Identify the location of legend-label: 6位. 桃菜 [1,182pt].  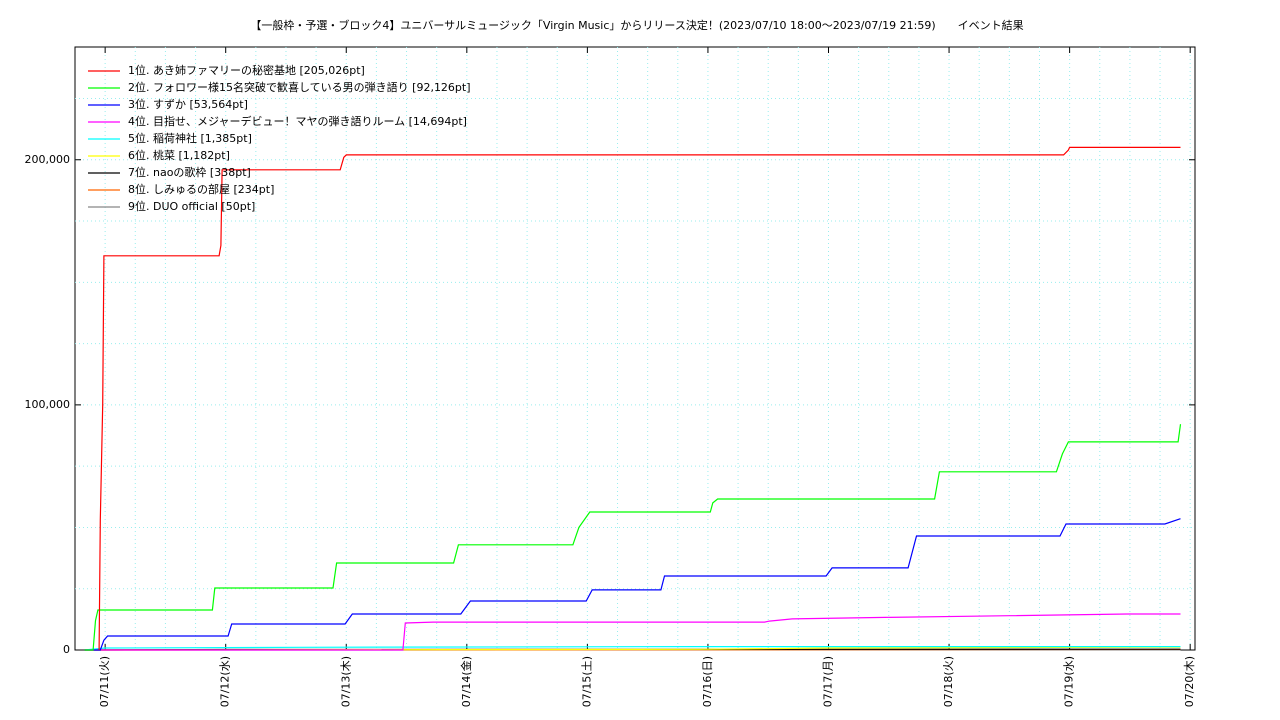
(179, 155).